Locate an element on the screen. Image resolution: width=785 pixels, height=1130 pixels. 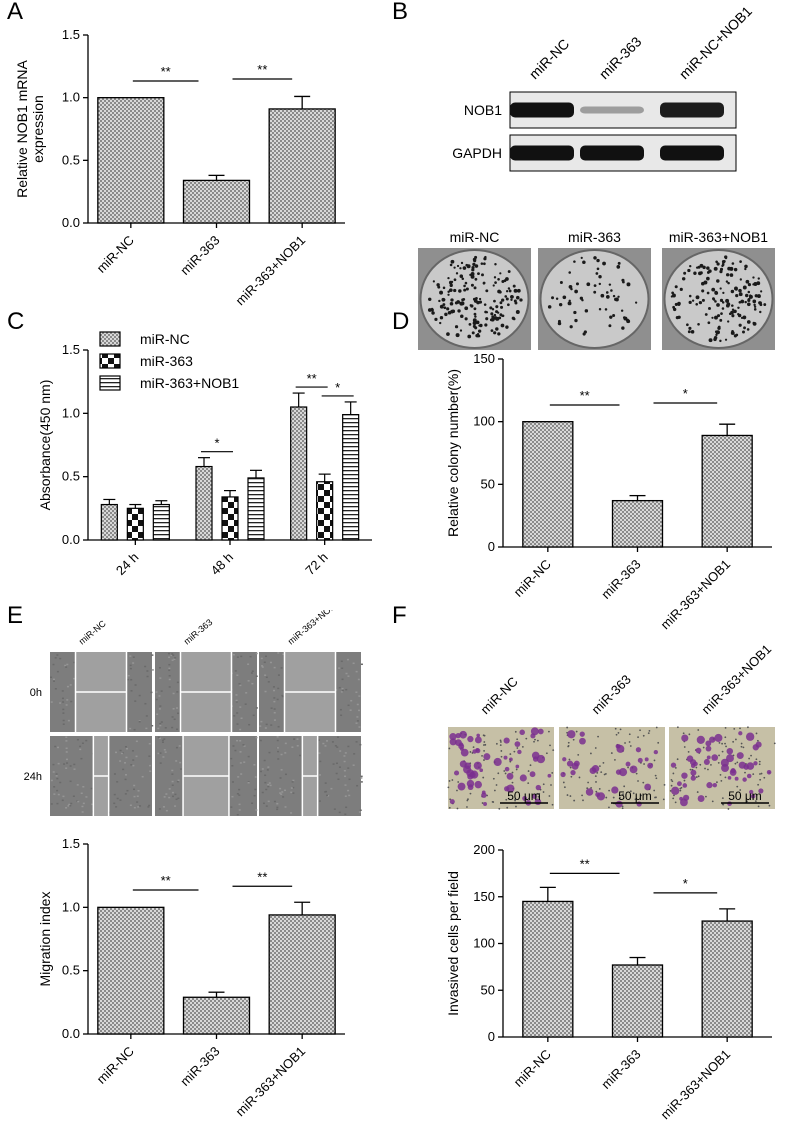
x-tick-label: miR-363+NOB1 is located at coordinates (271, 1082).